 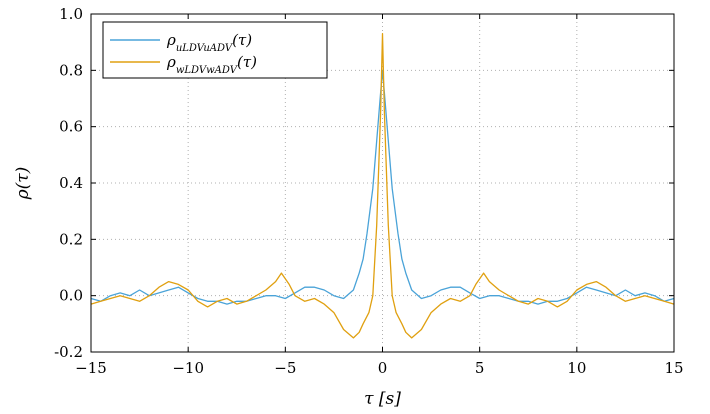 What do you see at coordinates (71, 296) in the screenshot?
I see `y-tick-label-1: 0.0` at bounding box center [71, 296].